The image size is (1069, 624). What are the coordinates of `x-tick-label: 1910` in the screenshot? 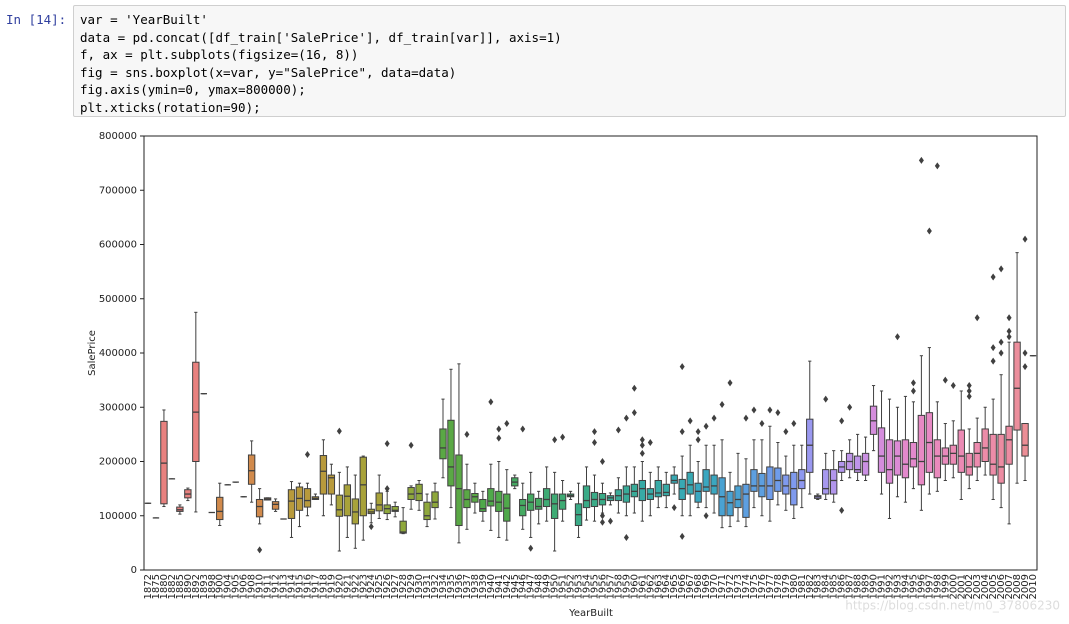 It's located at (260, 586).